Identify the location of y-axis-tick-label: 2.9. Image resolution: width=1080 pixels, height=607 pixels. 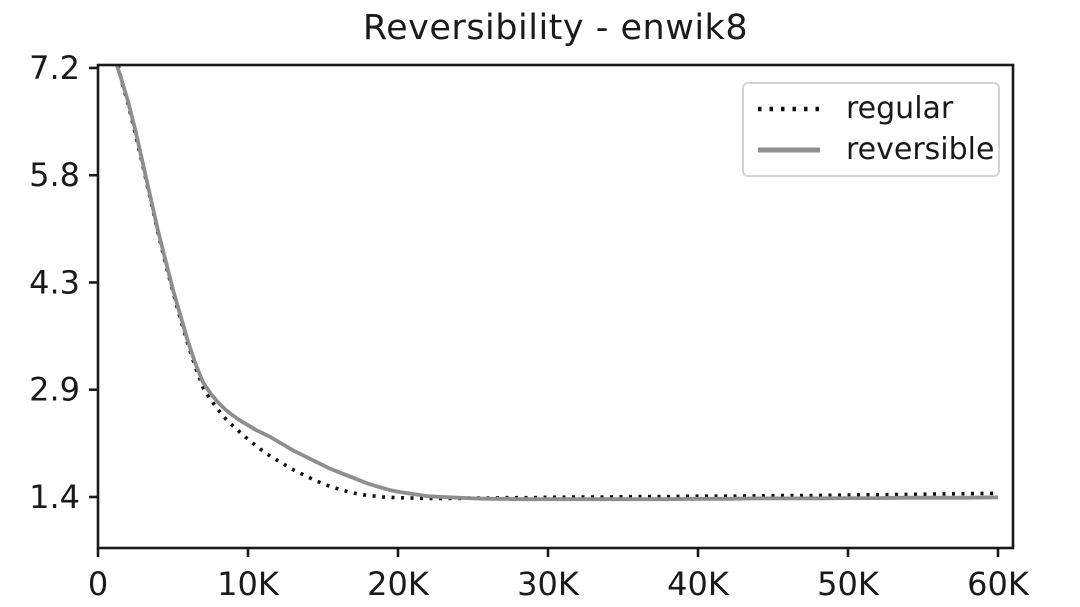
(54, 390).